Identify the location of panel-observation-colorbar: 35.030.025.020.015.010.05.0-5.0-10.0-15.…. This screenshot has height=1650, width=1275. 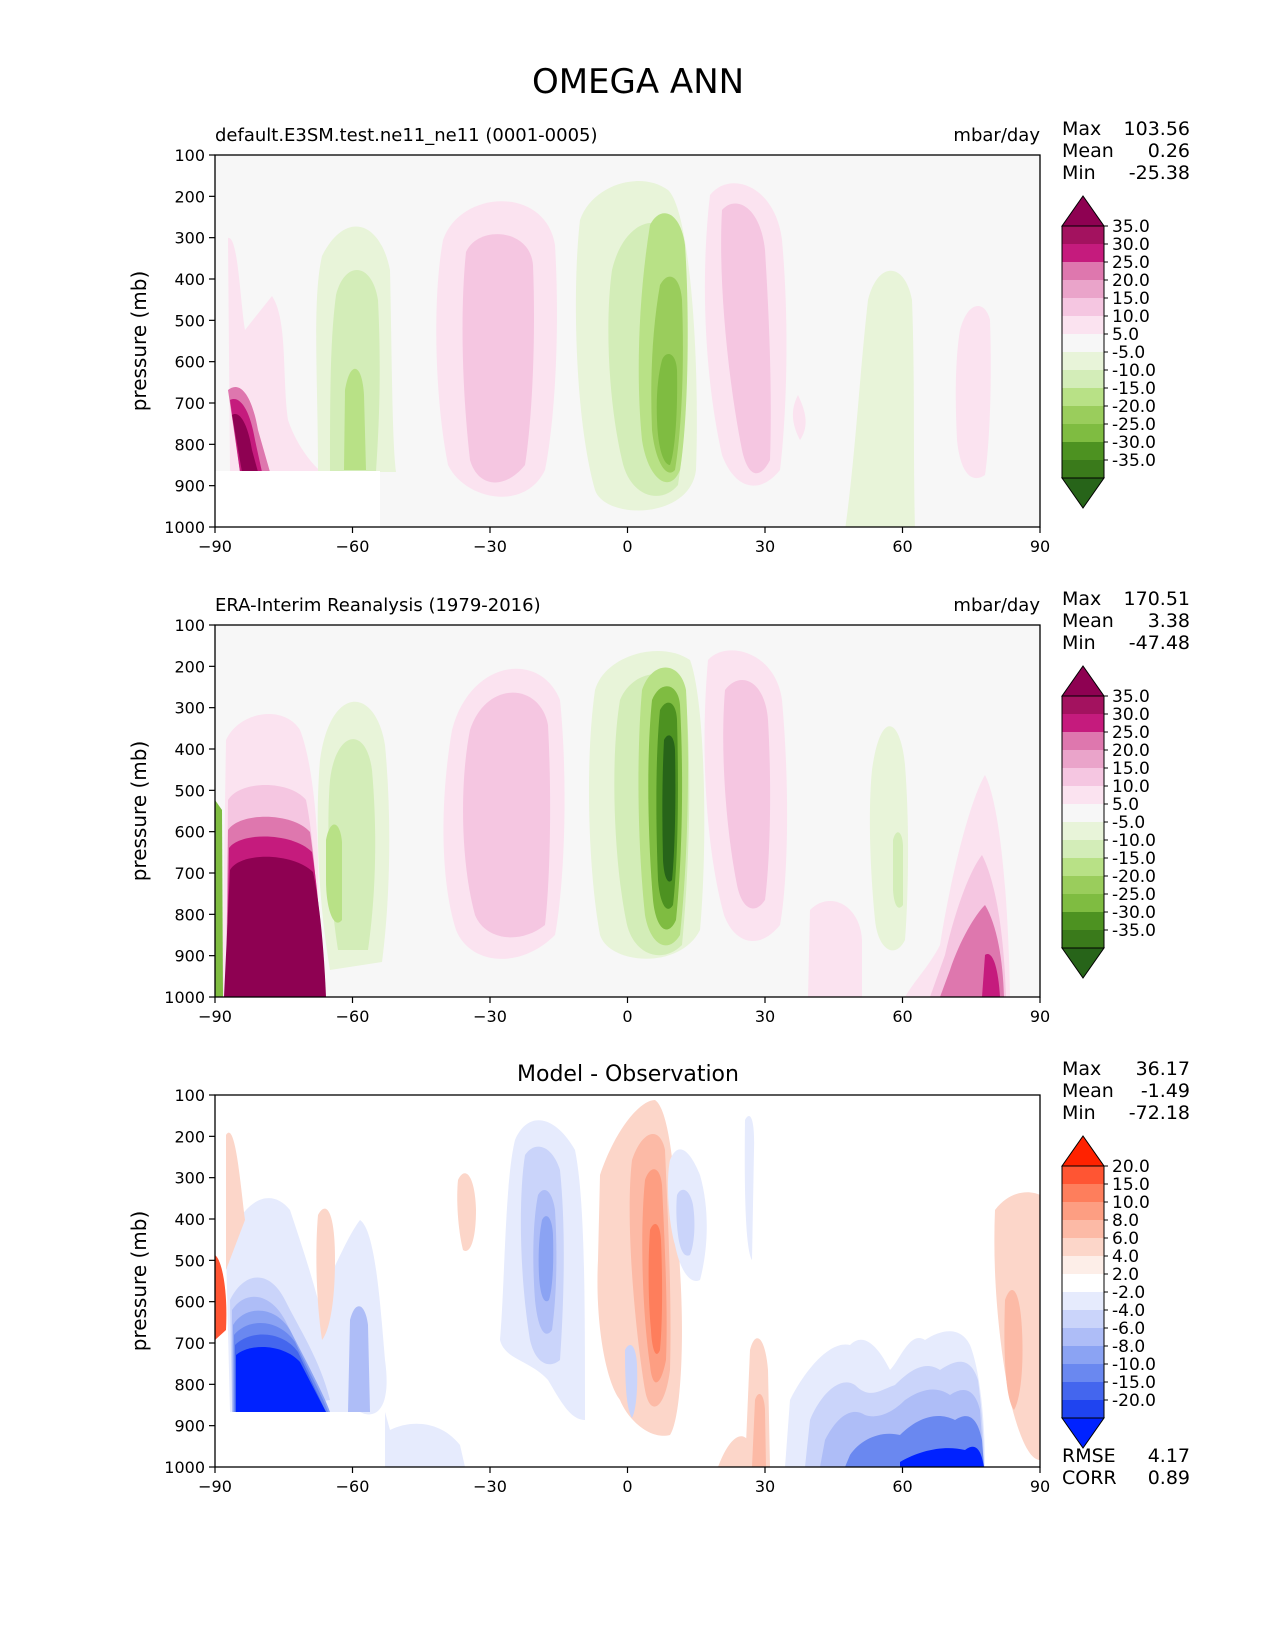
(1108, 822).